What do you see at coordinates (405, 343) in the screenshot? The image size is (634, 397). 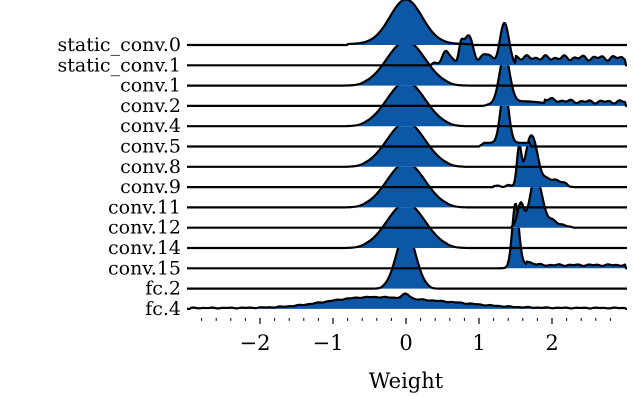 I see `x-tick-label: 0` at bounding box center [405, 343].